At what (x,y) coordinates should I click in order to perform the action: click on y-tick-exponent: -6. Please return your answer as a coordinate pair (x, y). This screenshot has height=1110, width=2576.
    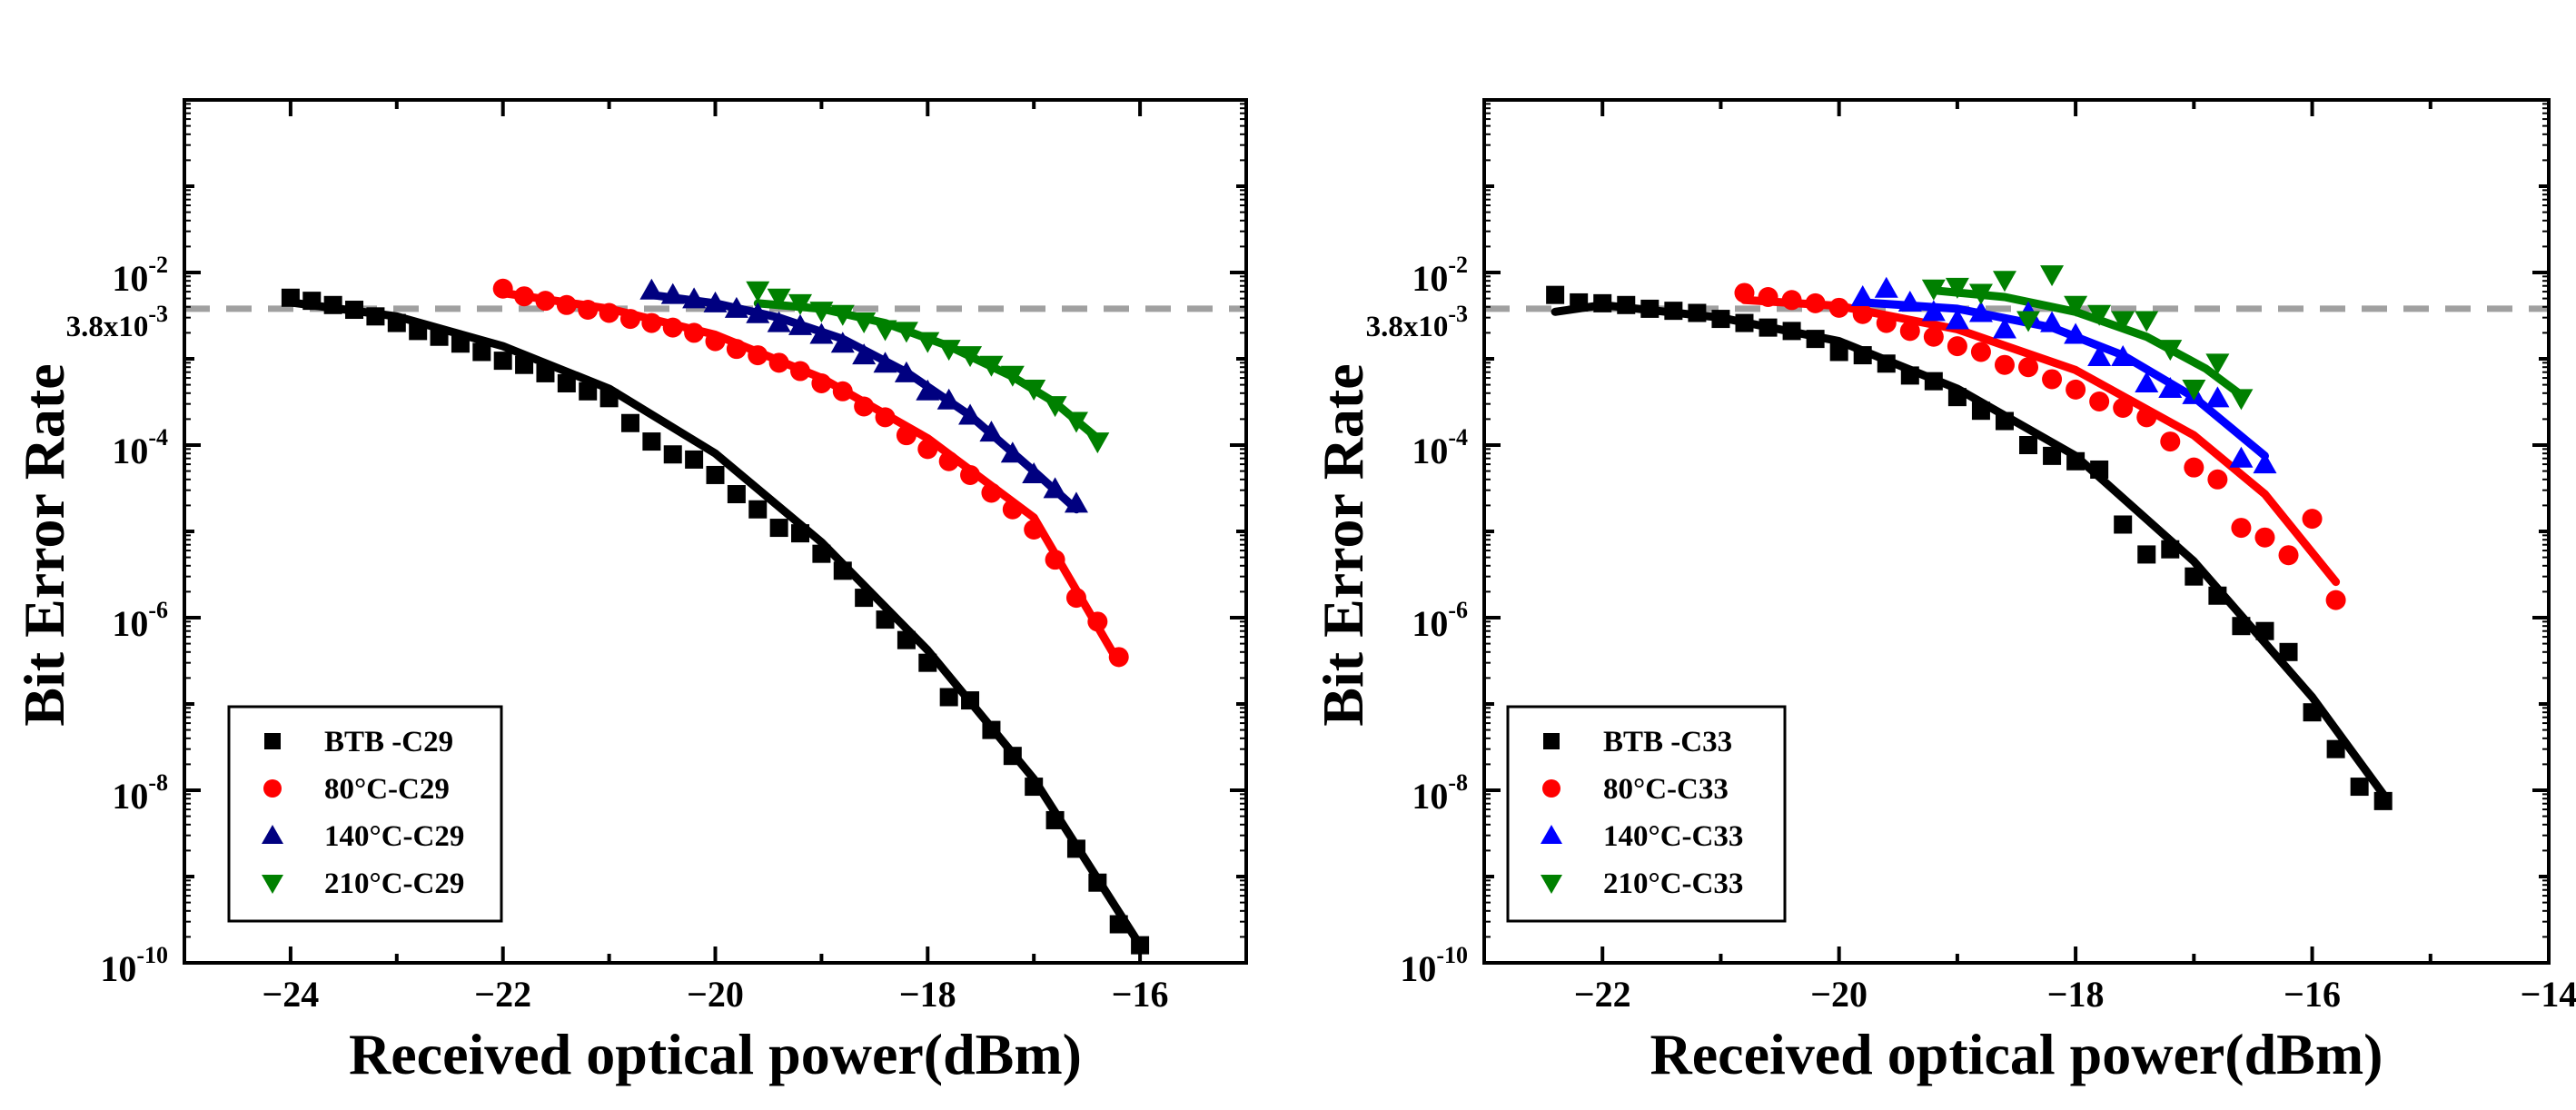
    Looking at the image, I should click on (158, 610).